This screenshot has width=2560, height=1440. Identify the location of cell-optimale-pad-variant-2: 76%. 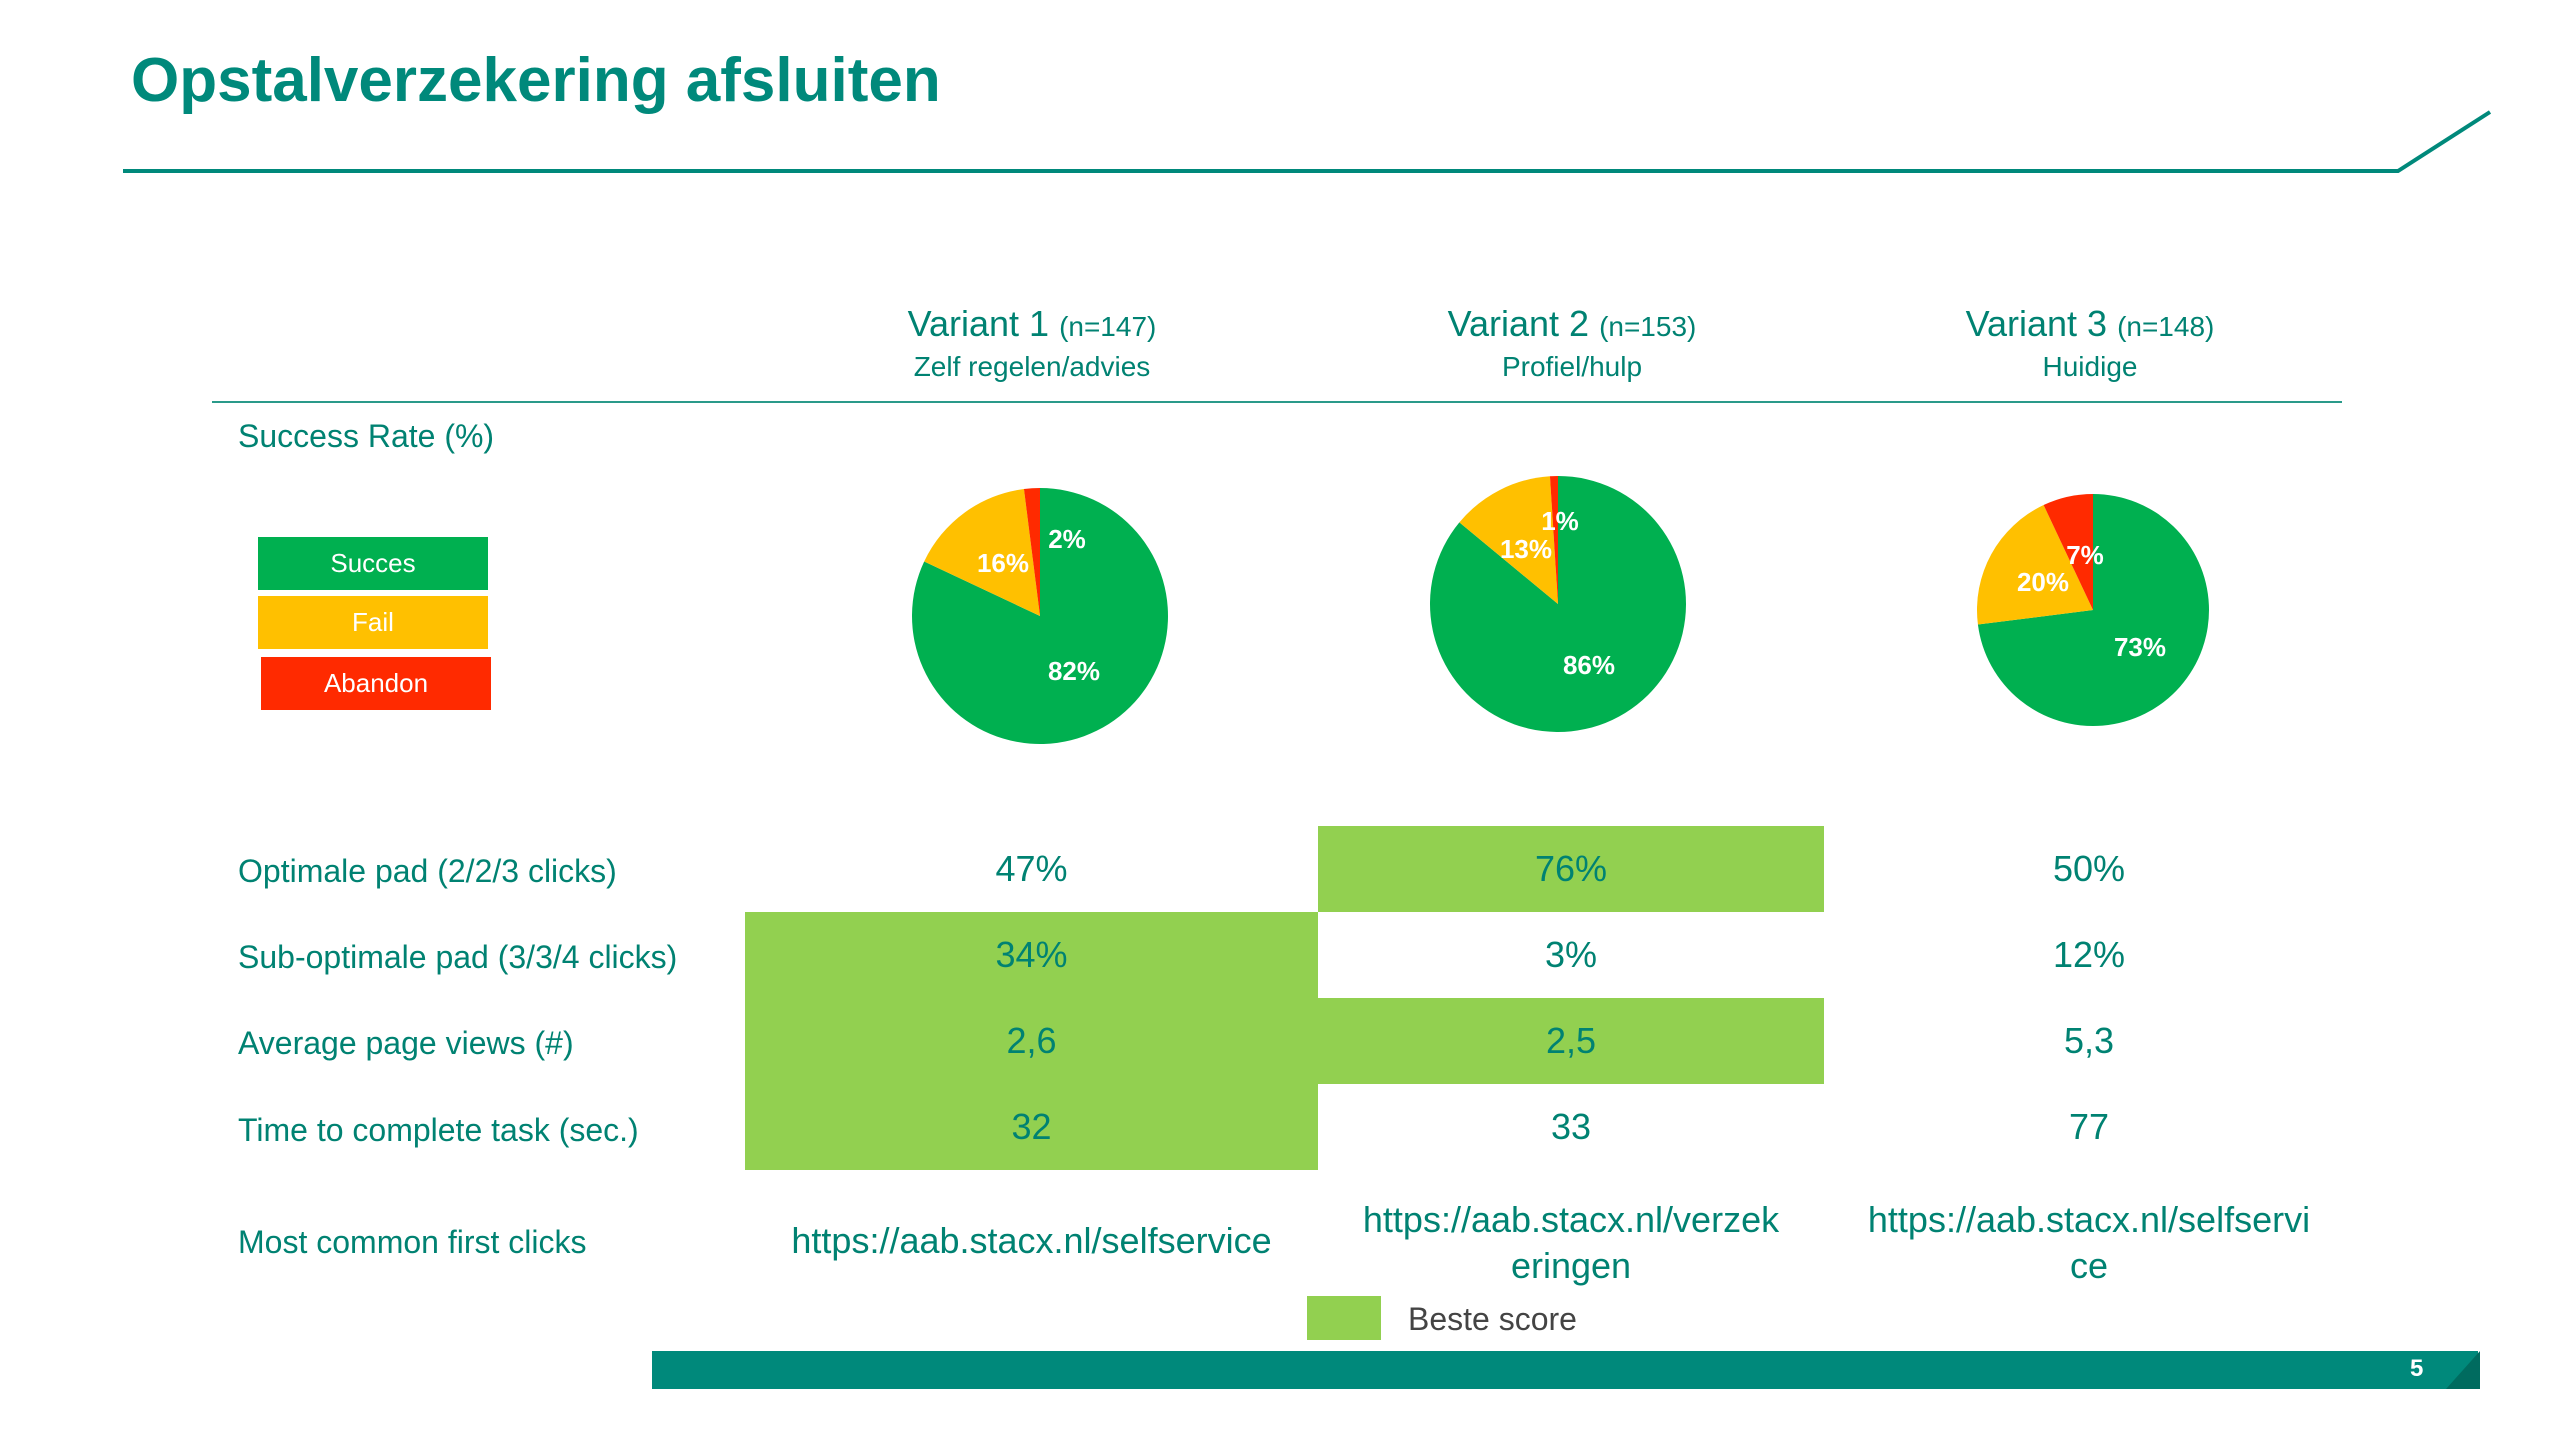
(1571, 869).